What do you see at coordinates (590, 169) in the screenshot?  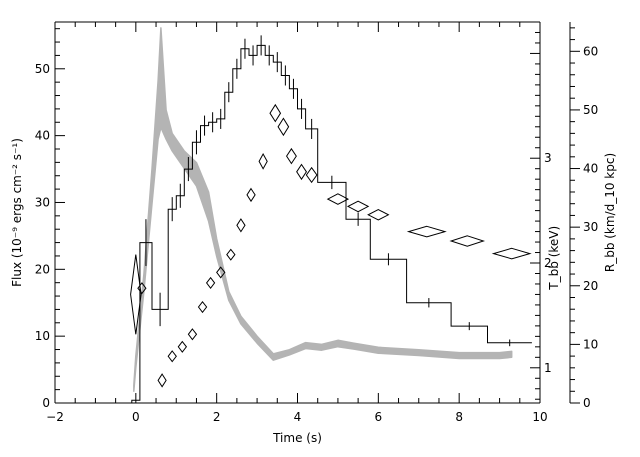 I see `y3-tick-label: 40` at bounding box center [590, 169].